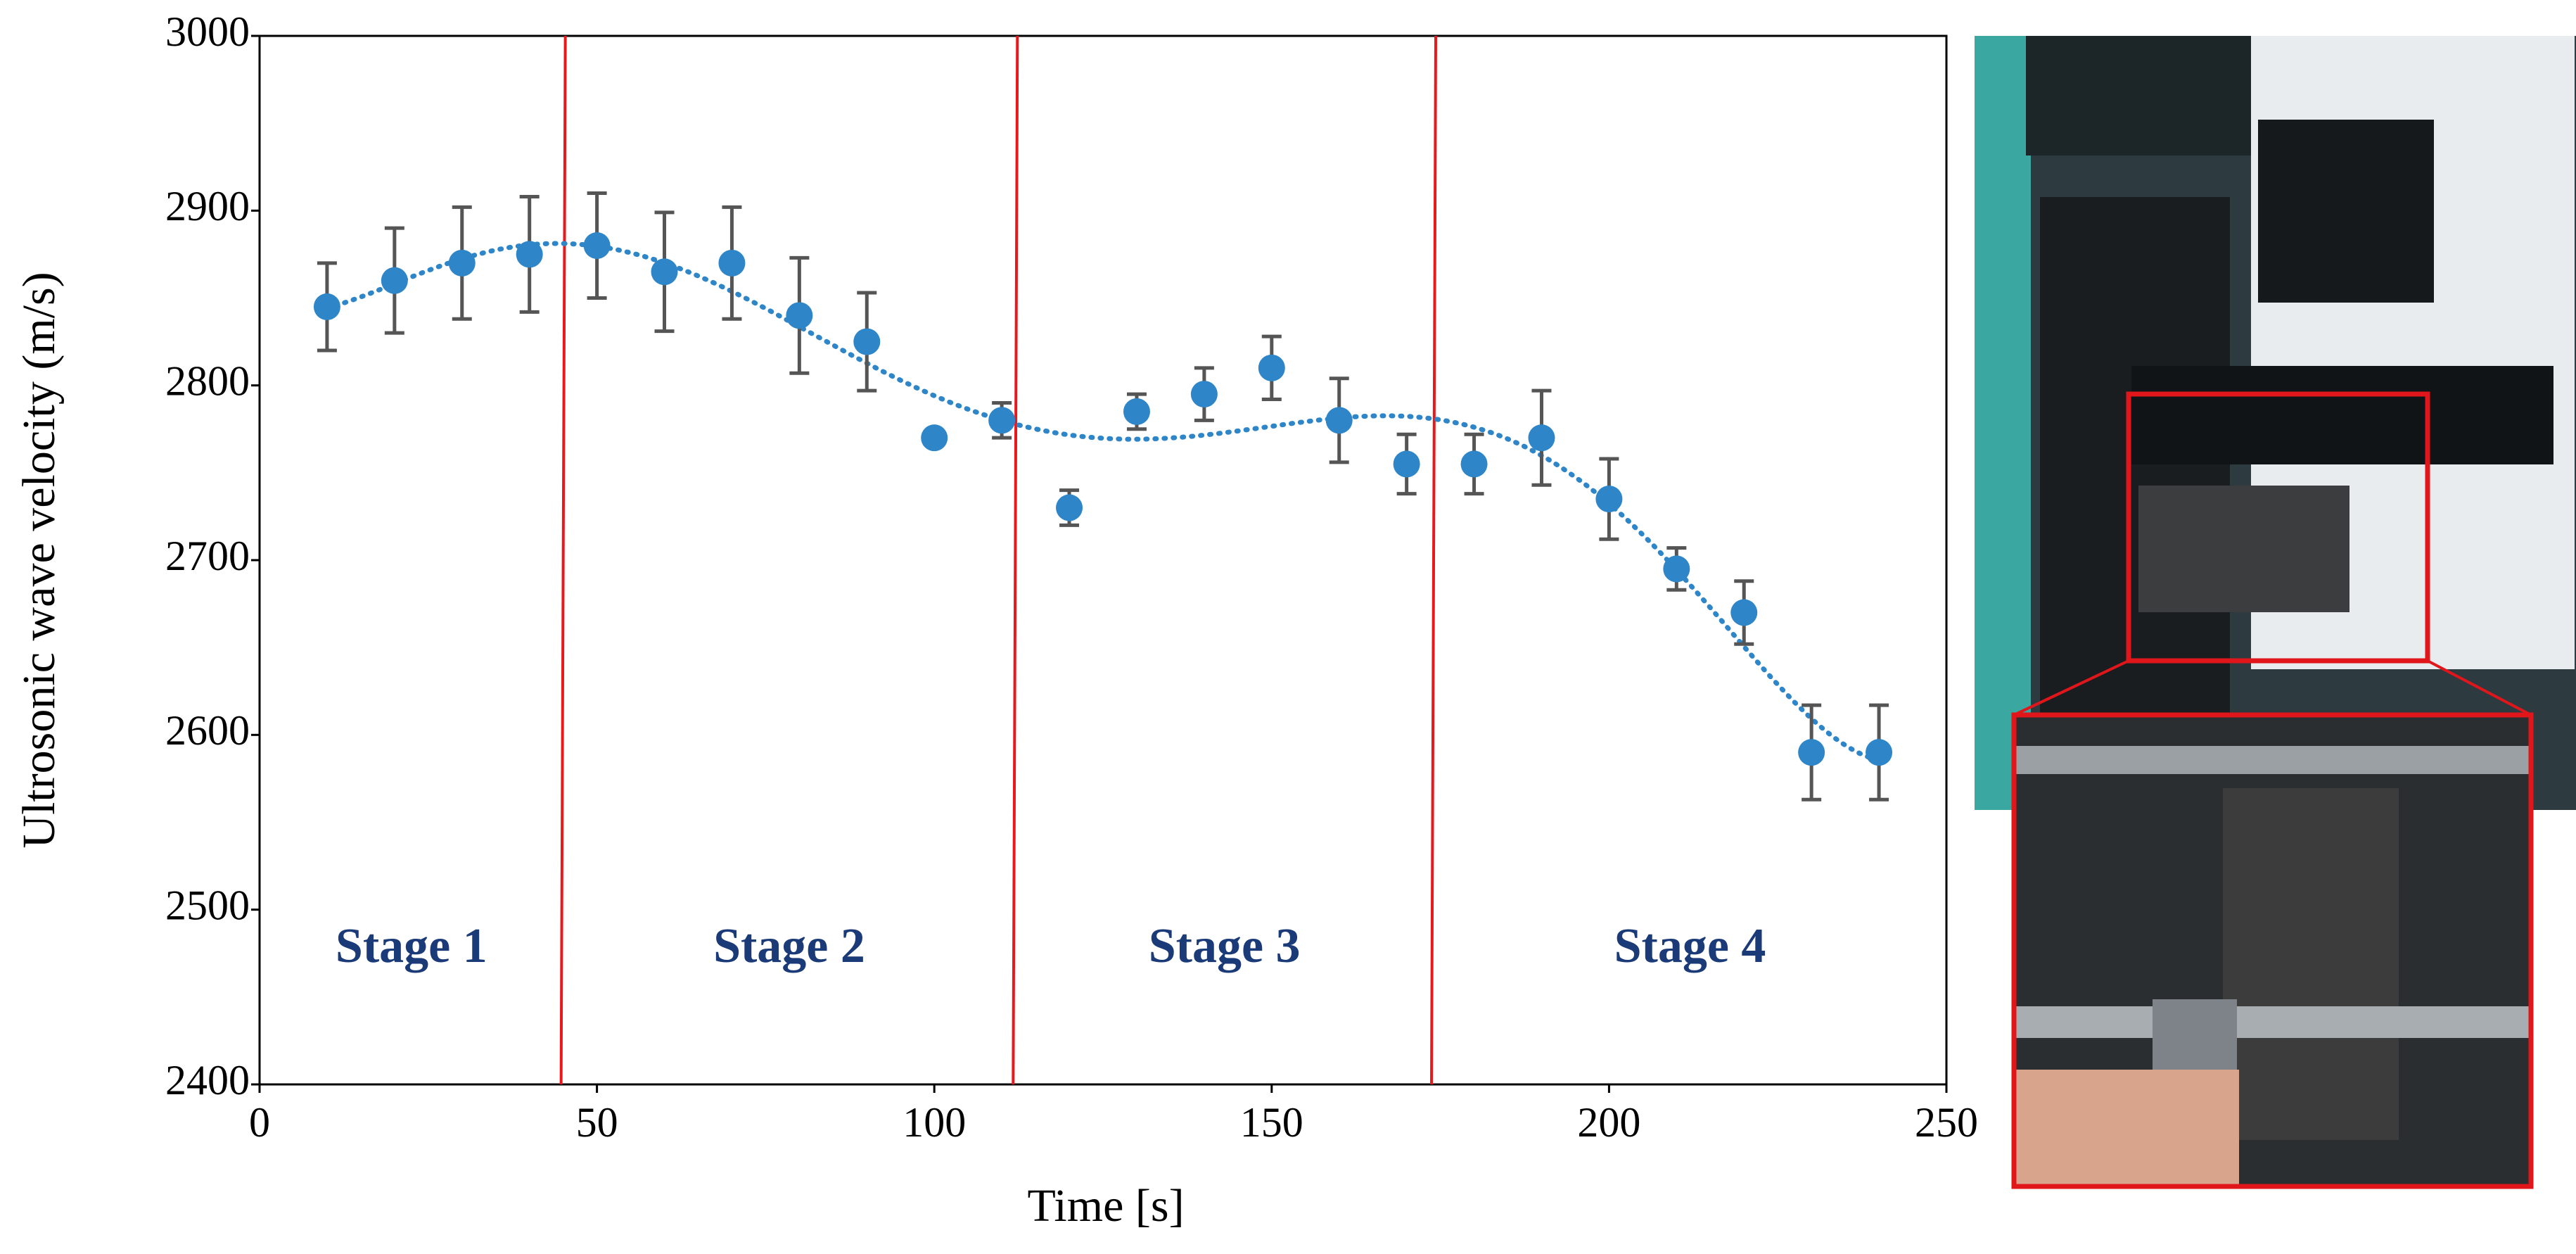 Image resolution: width=2576 pixels, height=1254 pixels. What do you see at coordinates (207, 206) in the screenshot?
I see `y-tick-label: 2900` at bounding box center [207, 206].